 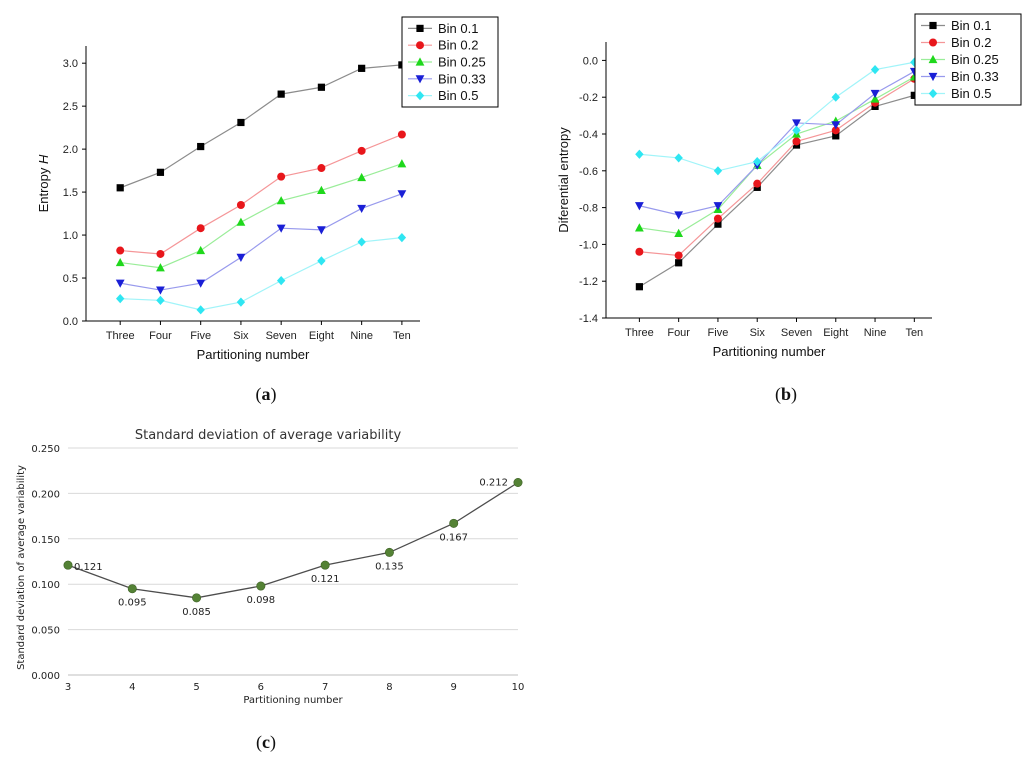 What do you see at coordinates (588, 282) in the screenshot?
I see `y-tick-label: -1.2` at bounding box center [588, 282].